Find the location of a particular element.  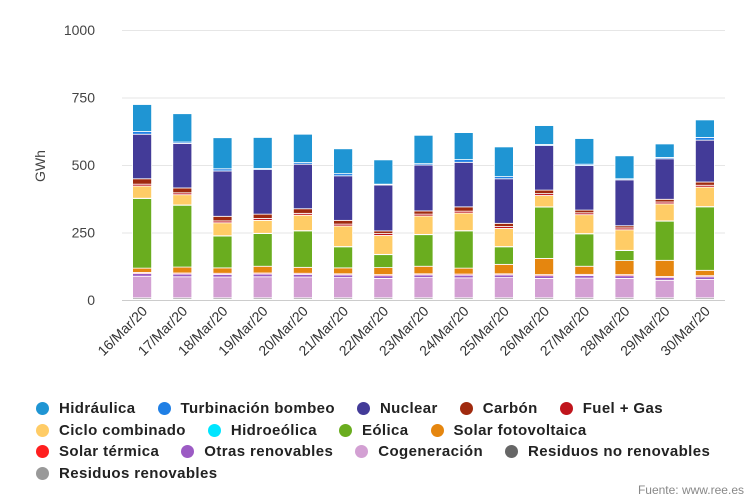

legend-row: Residuos renovables is located at coordinates (386, 474).